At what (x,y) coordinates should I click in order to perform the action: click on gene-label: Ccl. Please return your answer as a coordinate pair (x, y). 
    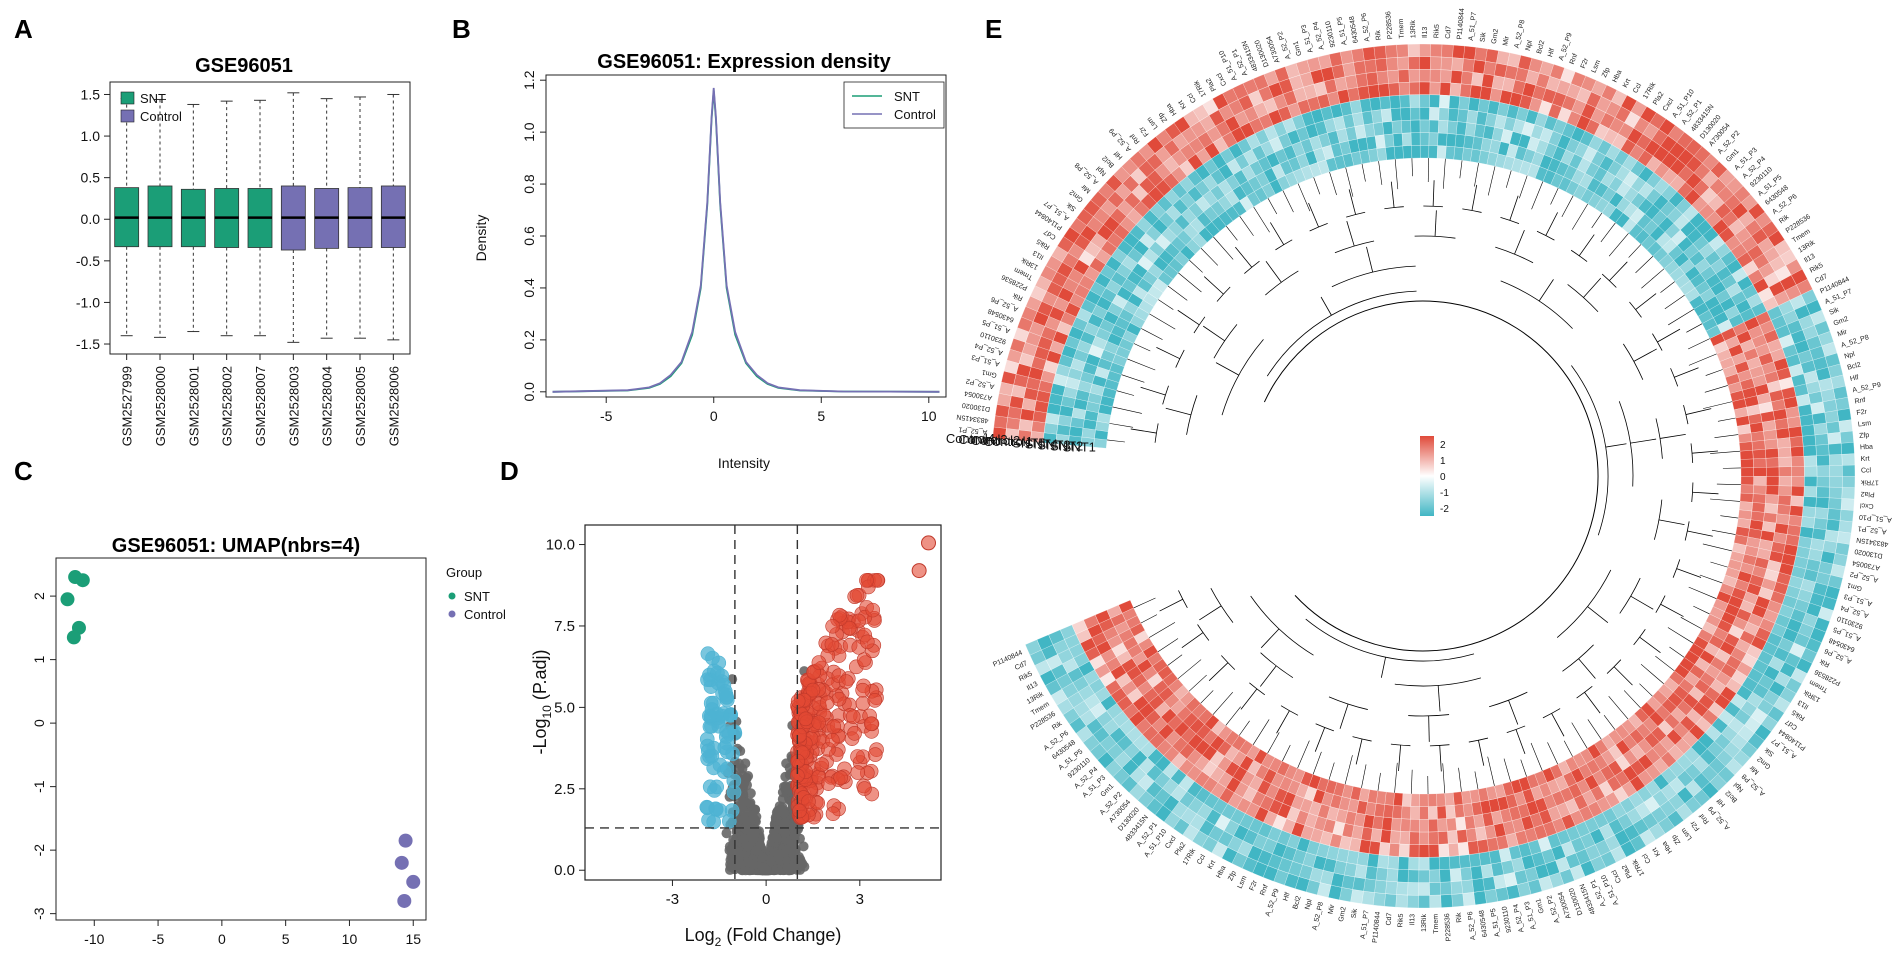
    Looking at the image, I should click on (1866, 470).